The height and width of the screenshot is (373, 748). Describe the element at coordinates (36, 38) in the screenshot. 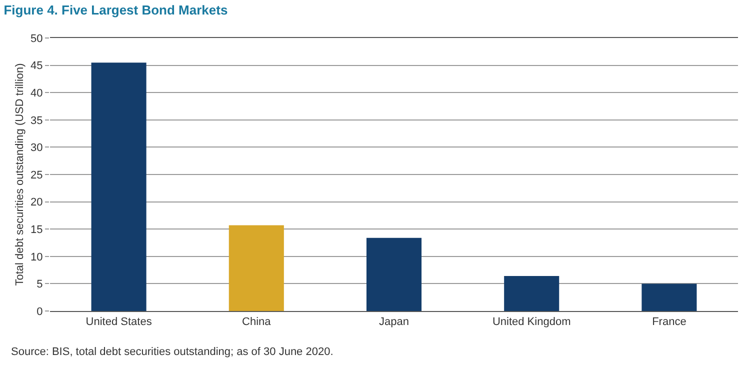

I see `y-tick-label: 50` at that location.